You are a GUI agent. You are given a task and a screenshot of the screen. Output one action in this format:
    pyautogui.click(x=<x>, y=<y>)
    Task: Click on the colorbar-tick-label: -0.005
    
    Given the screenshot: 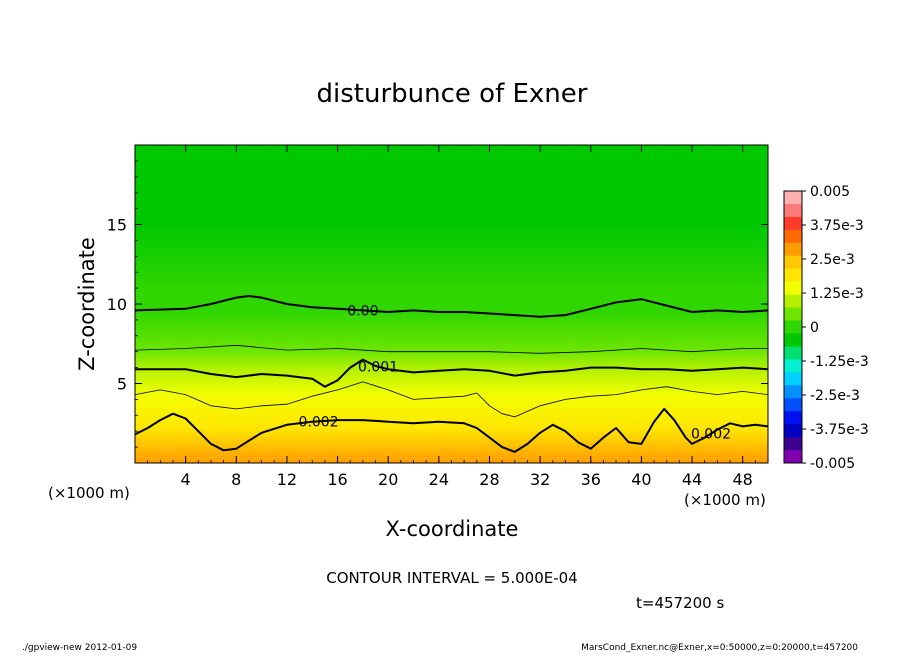 What is the action you would take?
    pyautogui.click(x=832, y=464)
    